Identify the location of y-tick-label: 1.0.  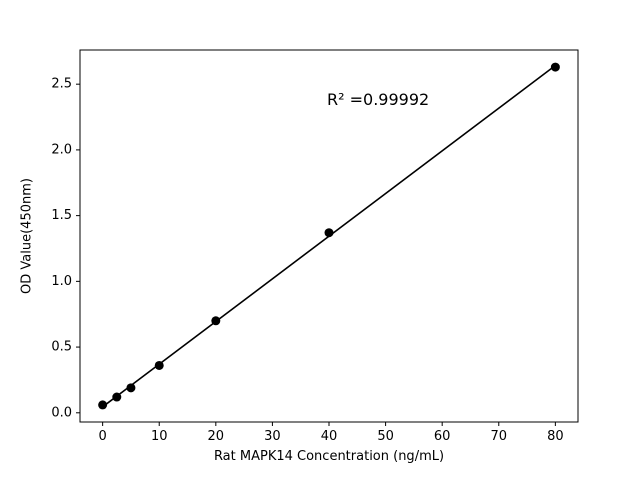
(61, 281).